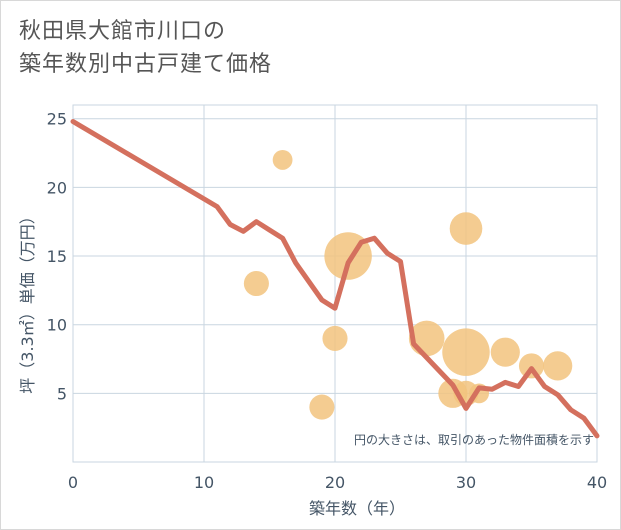  I want to click on x-tick-40: 40, so click(597, 482).